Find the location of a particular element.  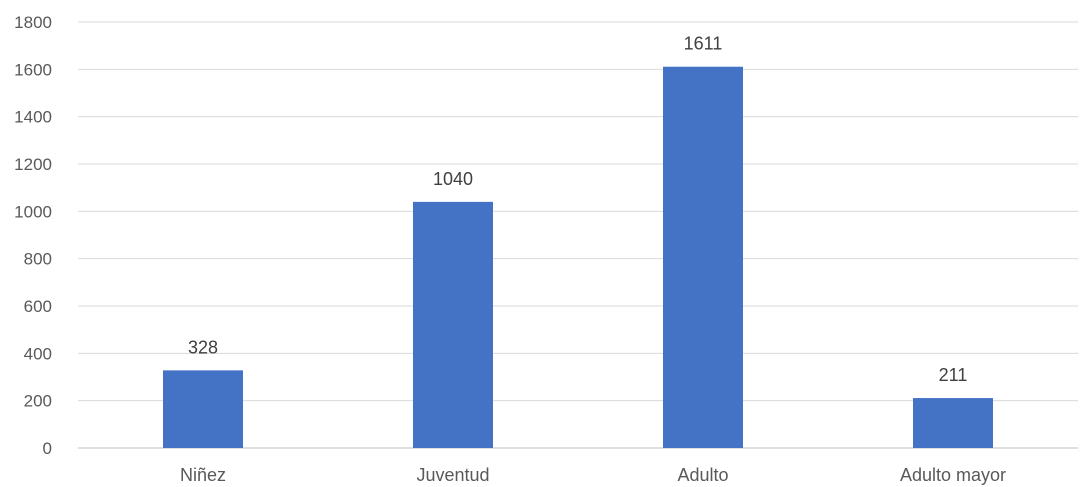

y-tick-label: 800 is located at coordinates (38, 259).